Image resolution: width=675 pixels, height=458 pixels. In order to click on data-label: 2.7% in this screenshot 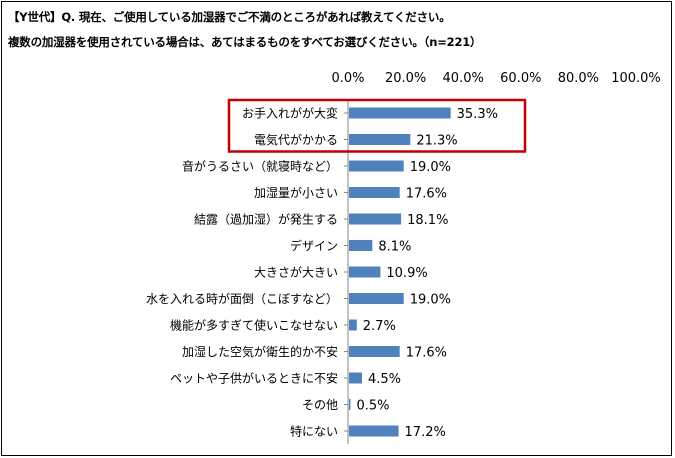, I will do `click(379, 326)`.